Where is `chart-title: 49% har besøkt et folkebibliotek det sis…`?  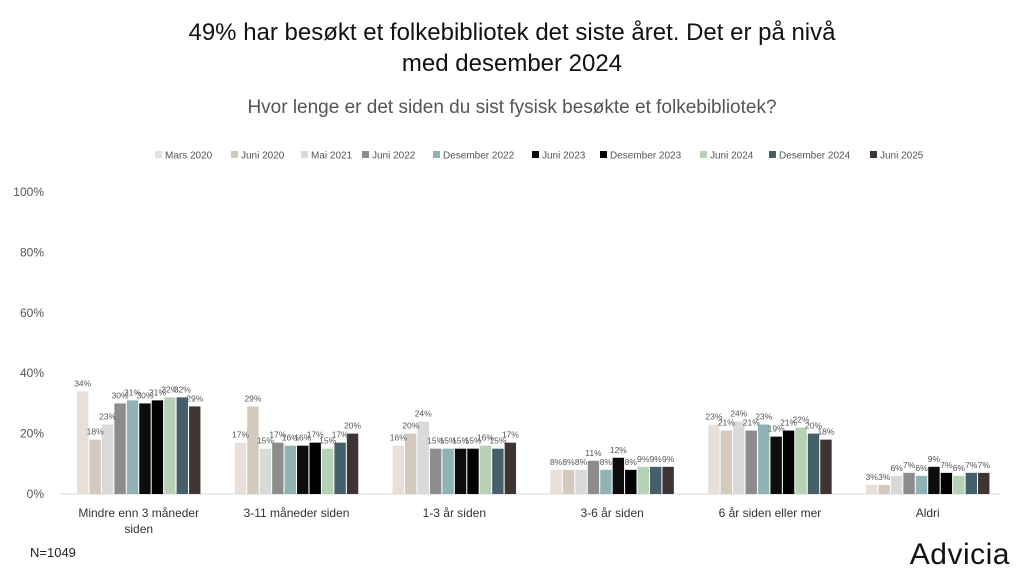
chart-title: 49% har besøkt et folkebibliotek det sis… is located at coordinates (512, 48).